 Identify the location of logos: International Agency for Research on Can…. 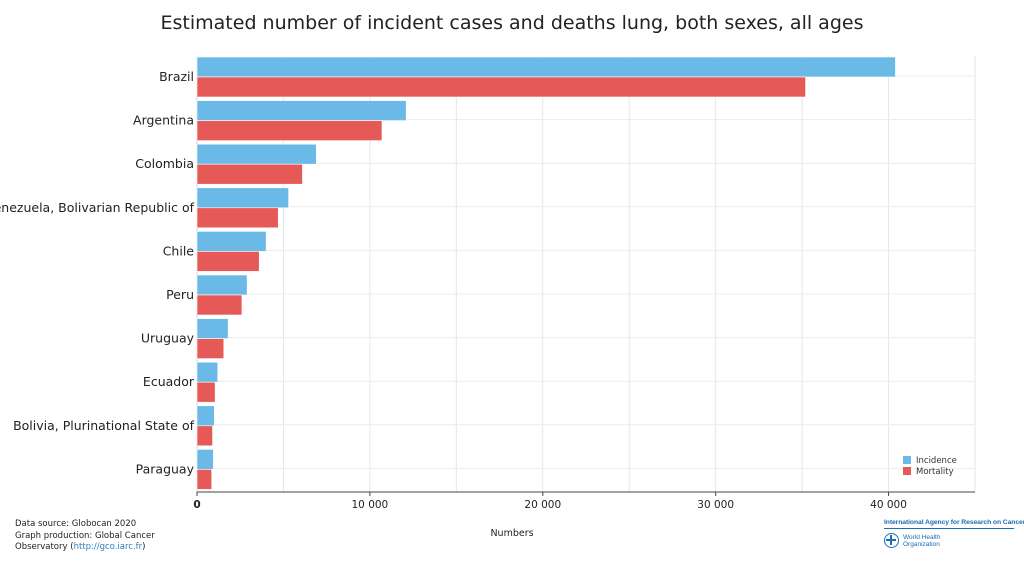
(954, 533).